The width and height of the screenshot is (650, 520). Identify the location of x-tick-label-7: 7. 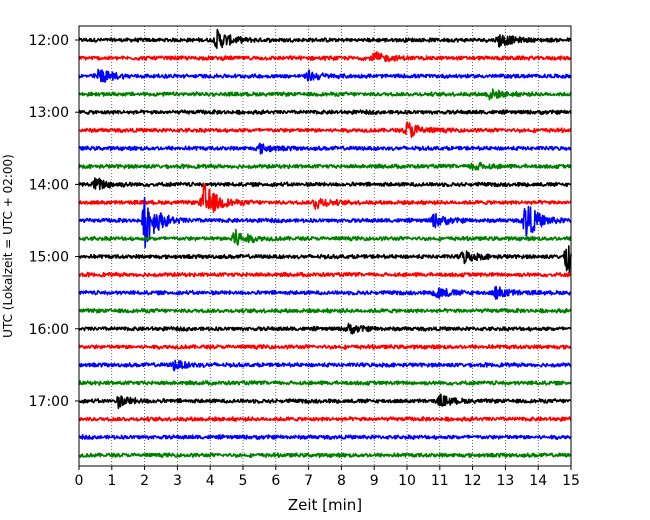
(308, 481).